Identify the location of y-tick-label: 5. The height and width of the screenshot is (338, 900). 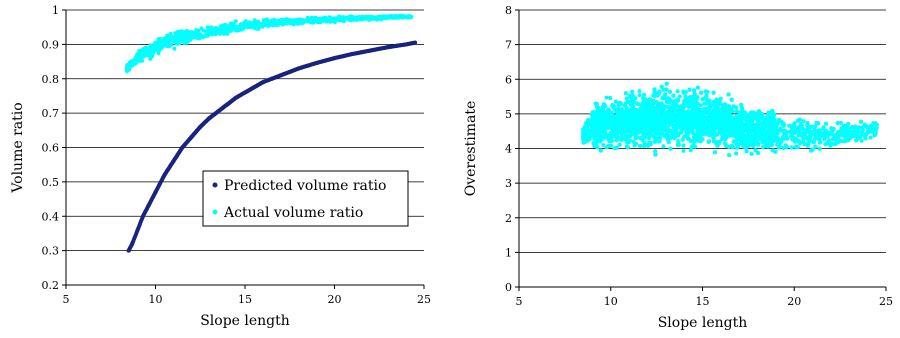
(508, 114).